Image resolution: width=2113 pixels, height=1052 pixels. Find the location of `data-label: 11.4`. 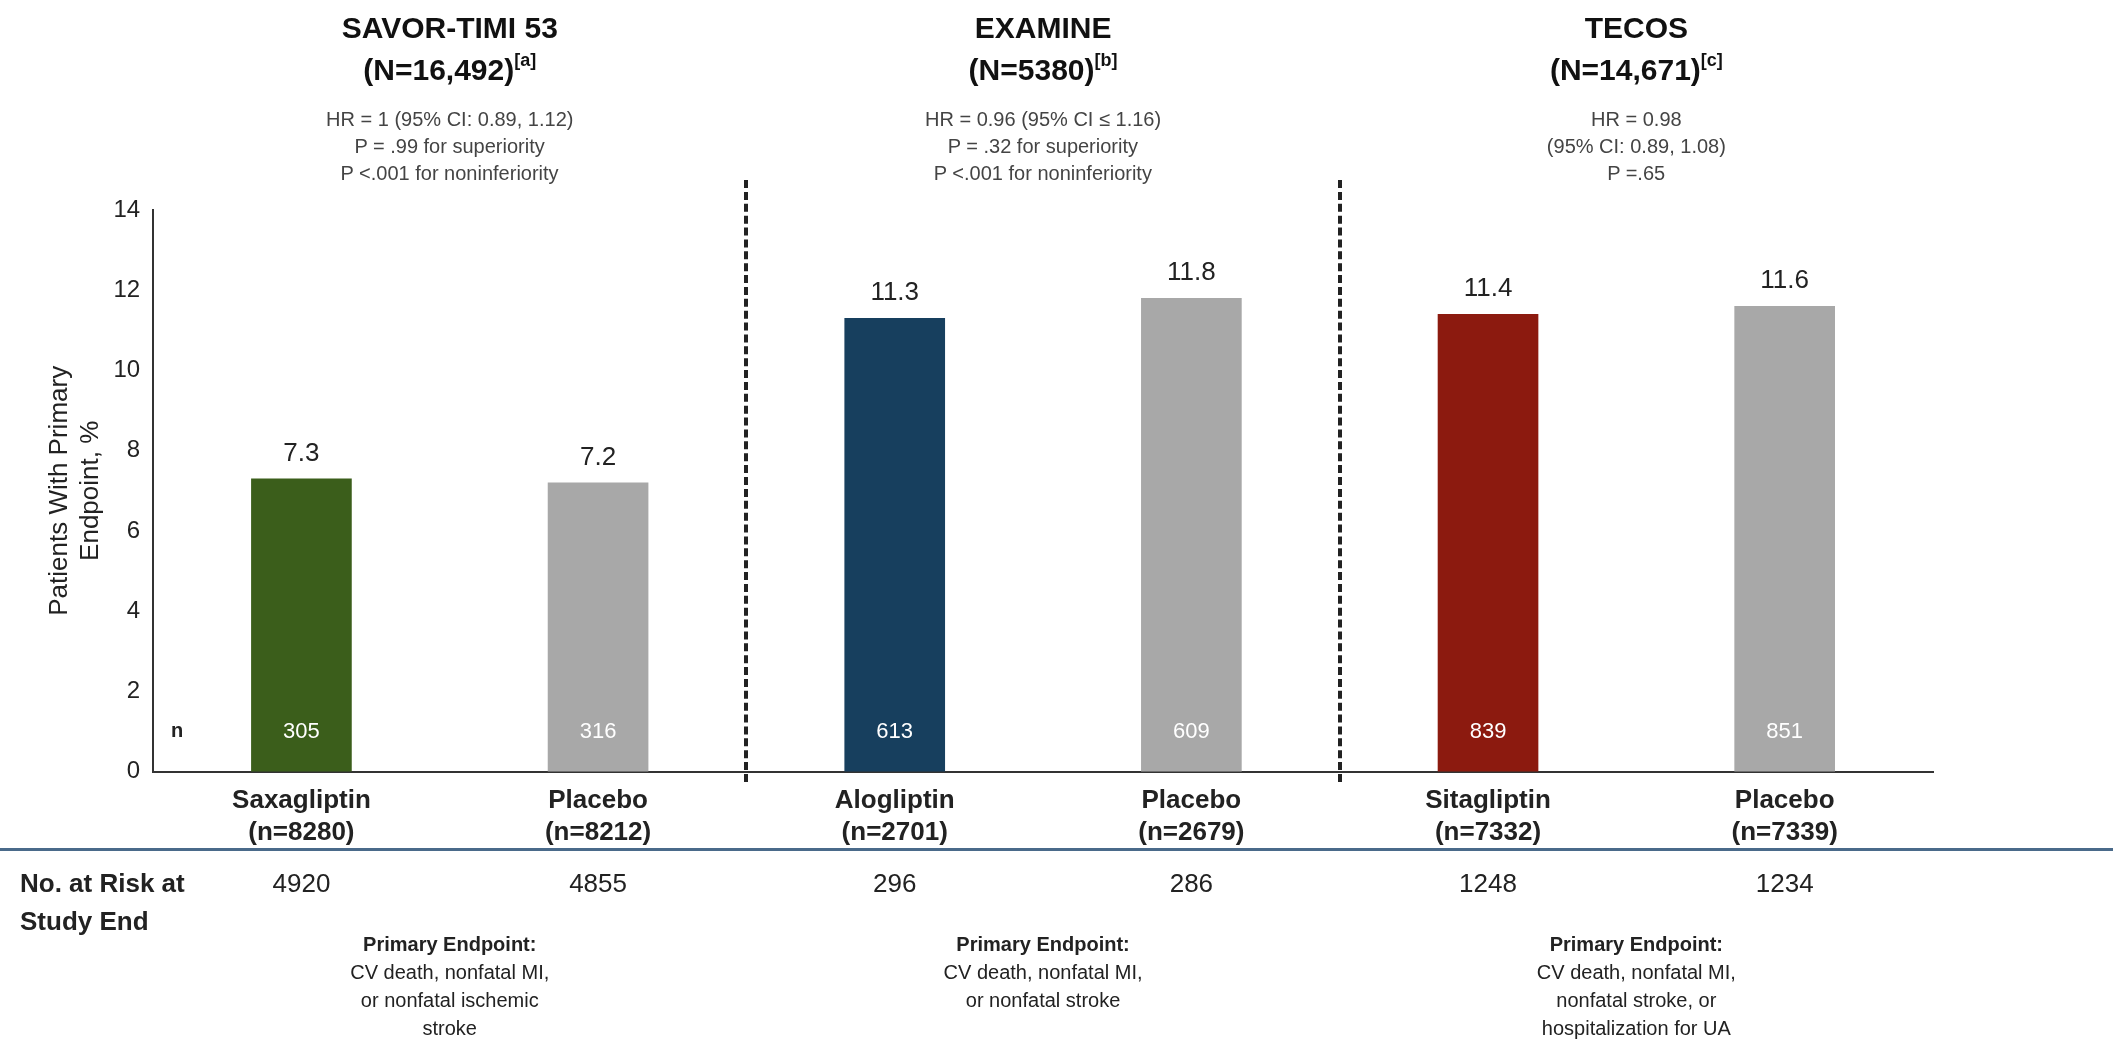

data-label: 11.4 is located at coordinates (1488, 287).